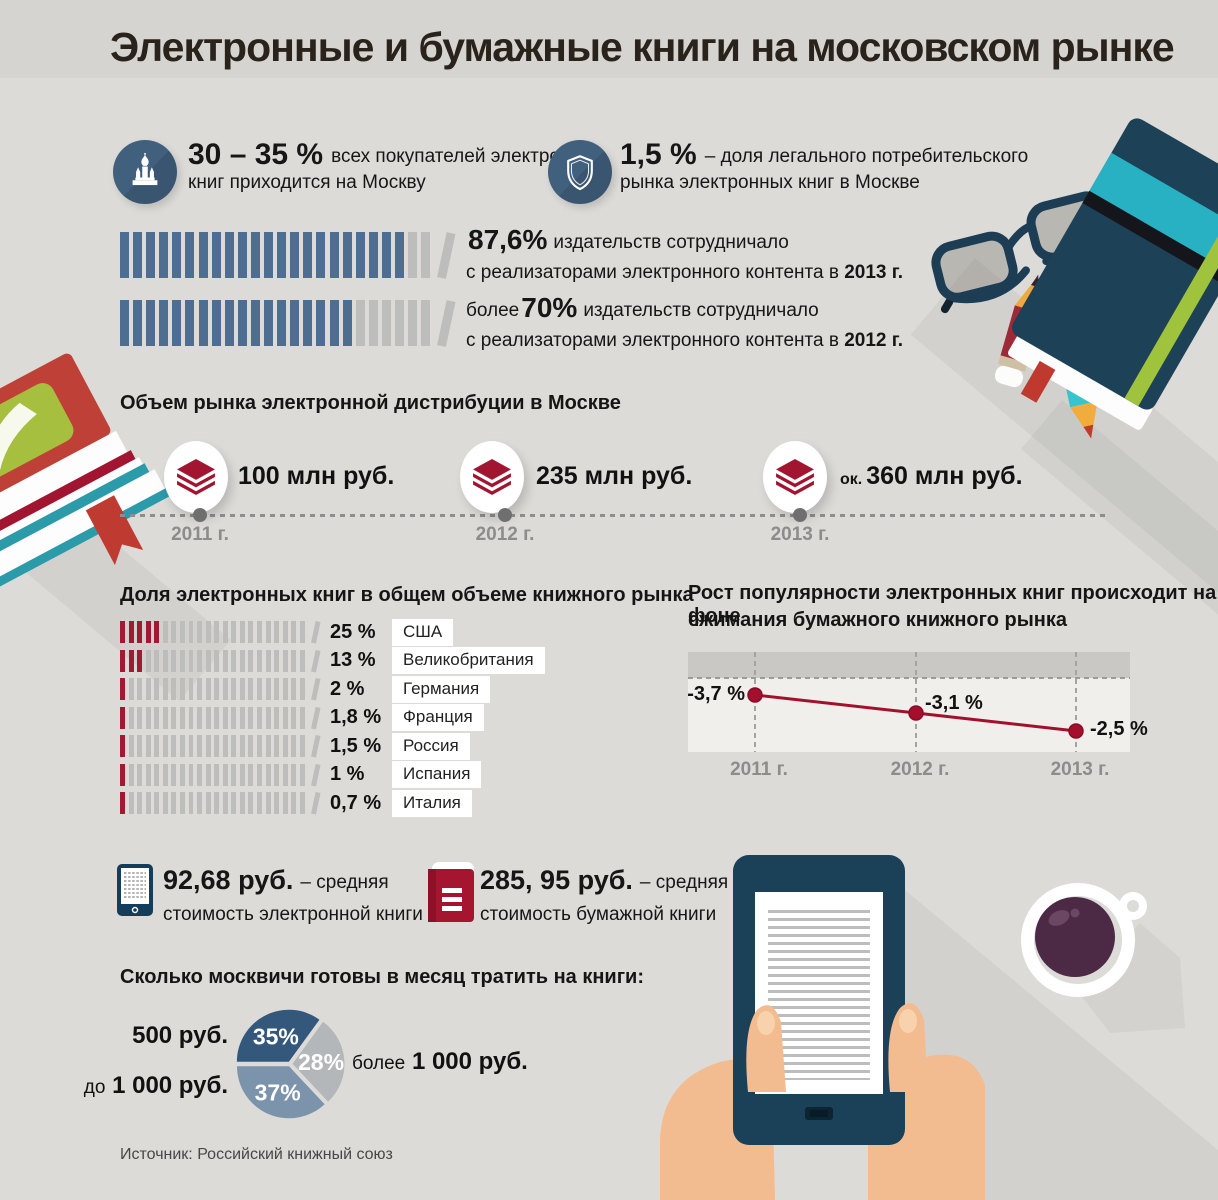  I want to click on decline-label-2013: -2,5 %, so click(1119, 729).